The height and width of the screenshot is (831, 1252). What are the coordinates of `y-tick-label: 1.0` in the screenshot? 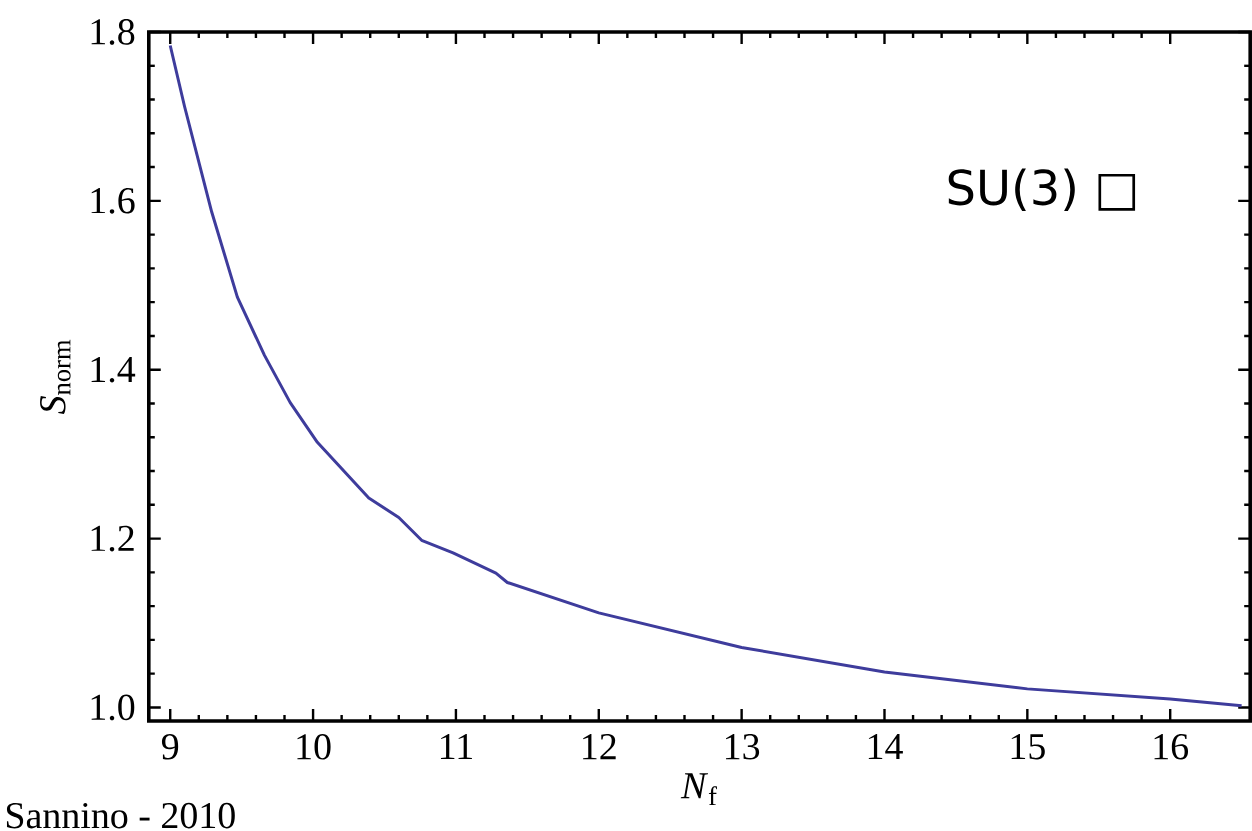 It's located at (113, 707).